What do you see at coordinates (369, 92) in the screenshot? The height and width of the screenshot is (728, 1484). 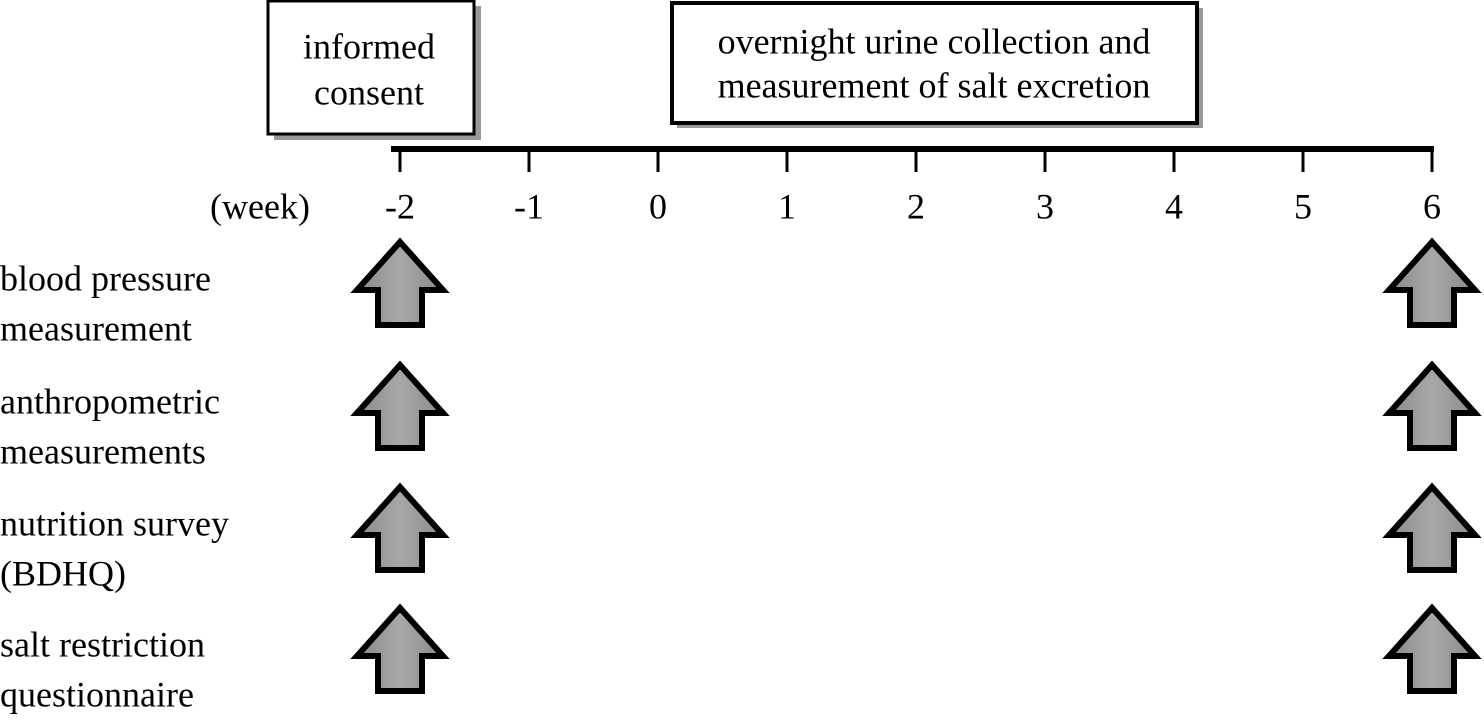 I see `box-text: consent` at bounding box center [369, 92].